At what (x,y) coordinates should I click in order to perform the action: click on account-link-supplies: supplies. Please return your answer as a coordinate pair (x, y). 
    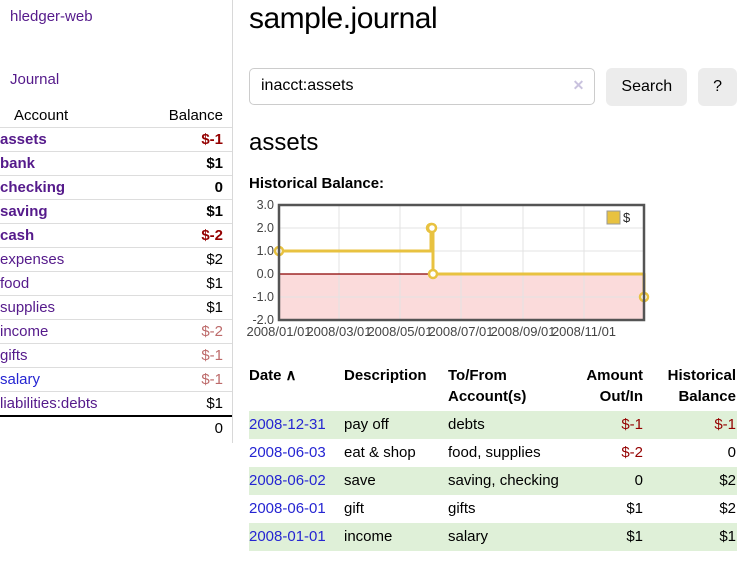
    Looking at the image, I should click on (28, 307).